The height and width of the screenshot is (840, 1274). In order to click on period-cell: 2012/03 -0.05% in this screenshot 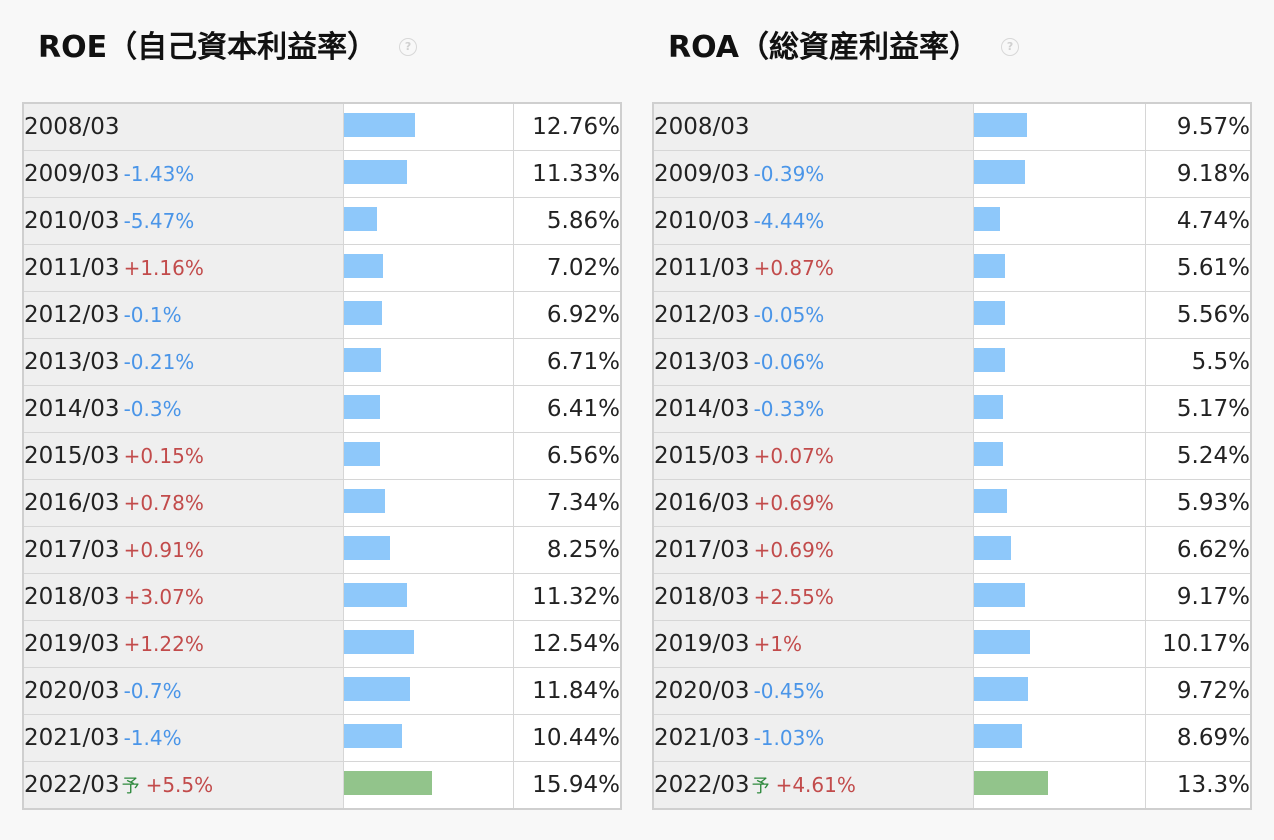, I will do `click(813, 315)`.